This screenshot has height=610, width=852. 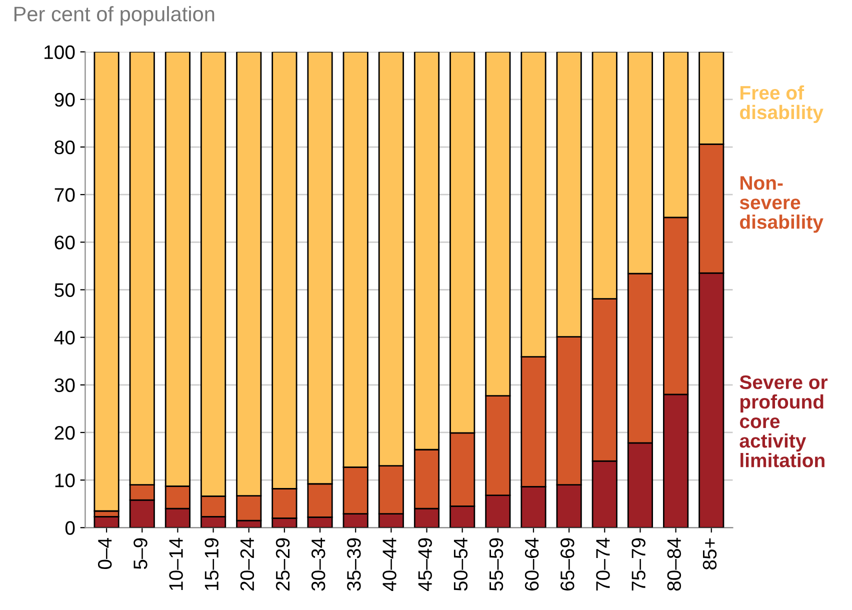 I want to click on x-tick-label: 50–54, so click(x=461, y=564).